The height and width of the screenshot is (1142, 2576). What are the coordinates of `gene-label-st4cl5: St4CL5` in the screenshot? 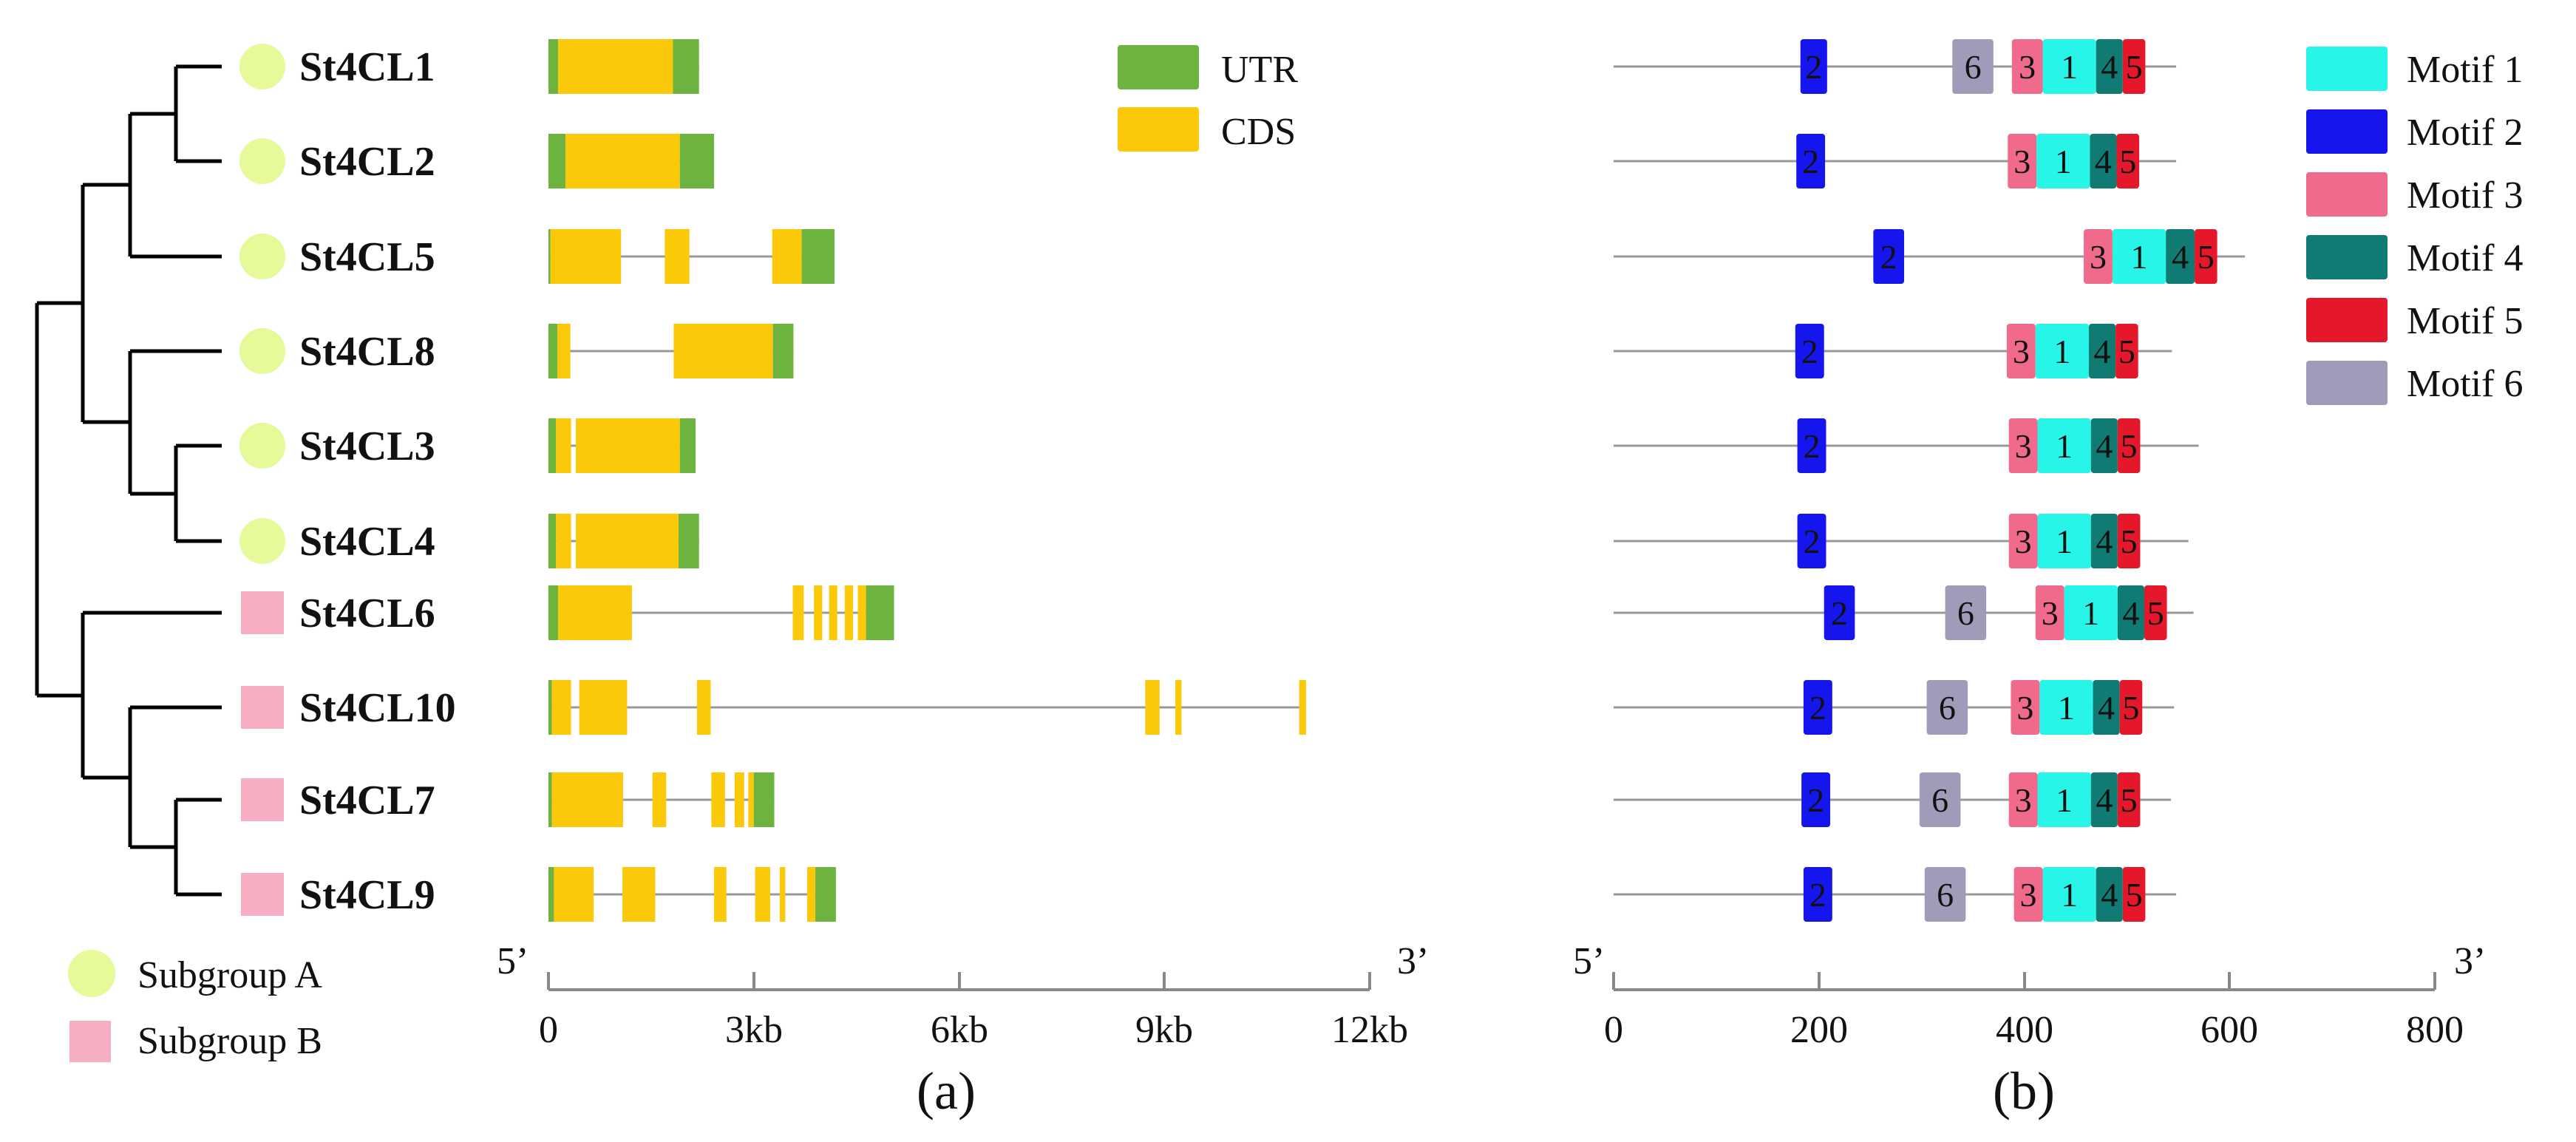 It's located at (367, 257).